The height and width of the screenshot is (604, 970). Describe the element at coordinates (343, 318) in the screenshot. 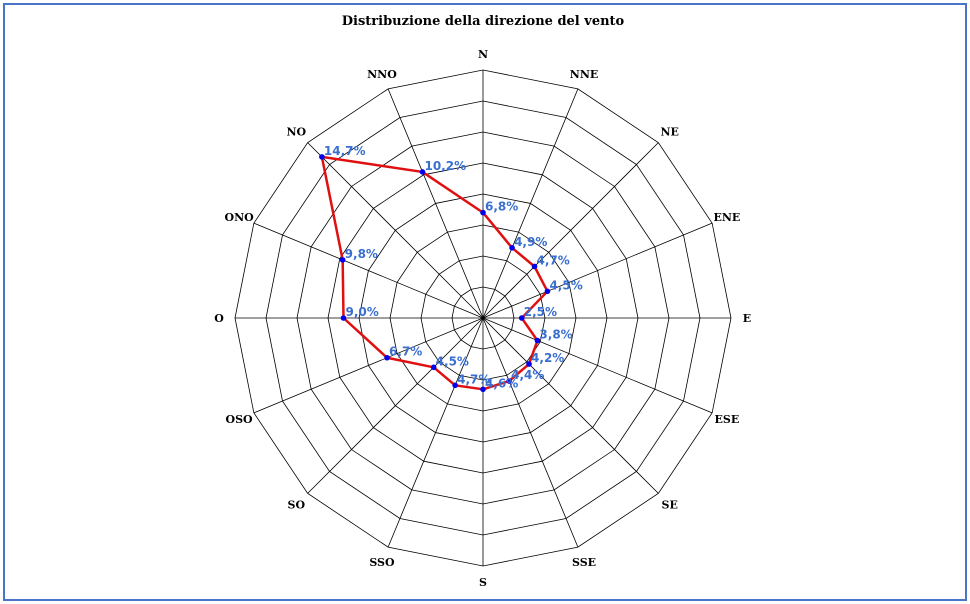

I see `data-point-o` at that location.